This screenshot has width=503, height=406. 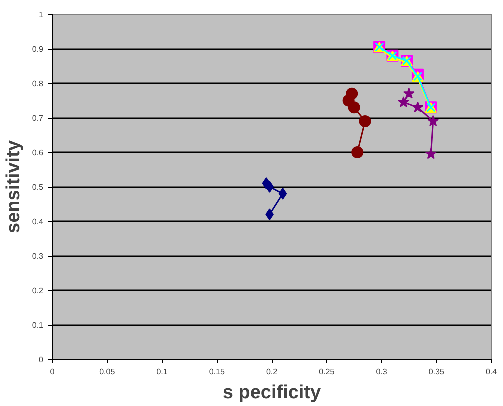 I want to click on x-tick-label: 0.3, so click(x=382, y=372).